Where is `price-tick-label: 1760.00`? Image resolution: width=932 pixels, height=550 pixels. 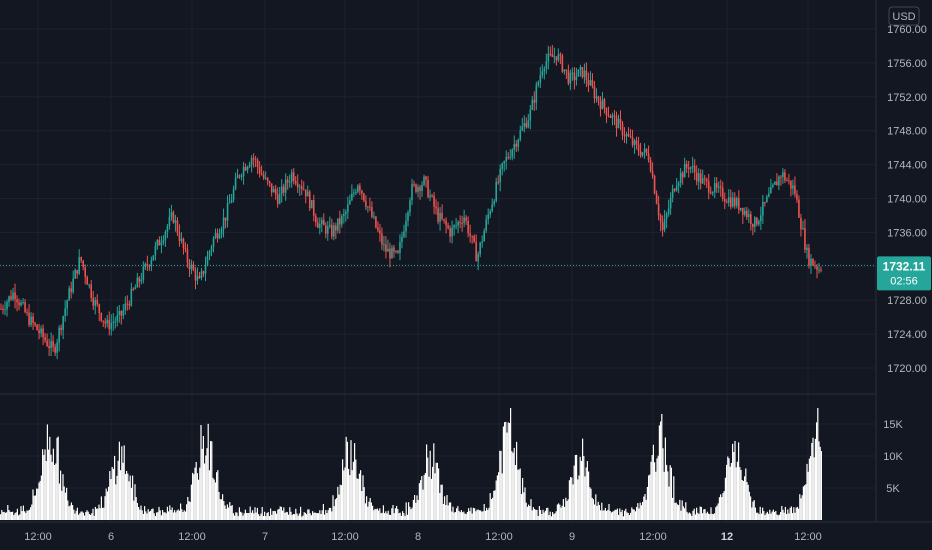
price-tick-label: 1760.00 is located at coordinates (907, 30).